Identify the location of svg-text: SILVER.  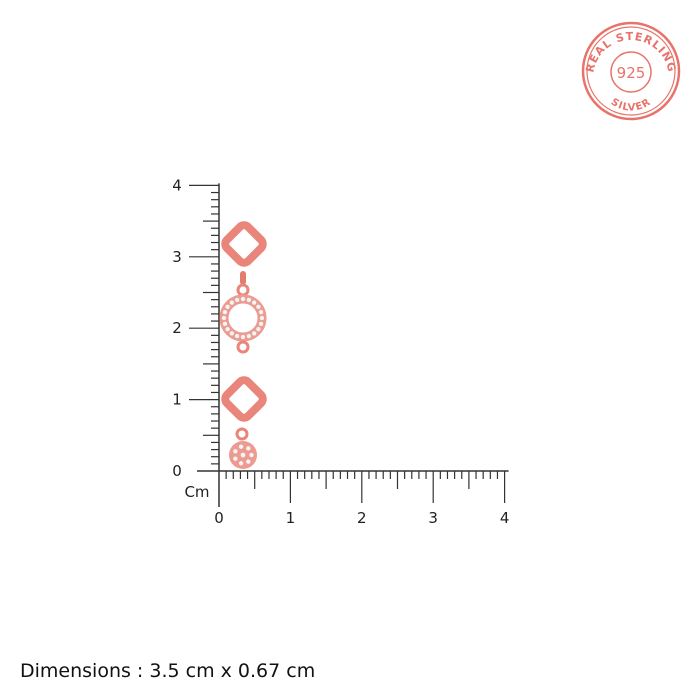
(631, 105).